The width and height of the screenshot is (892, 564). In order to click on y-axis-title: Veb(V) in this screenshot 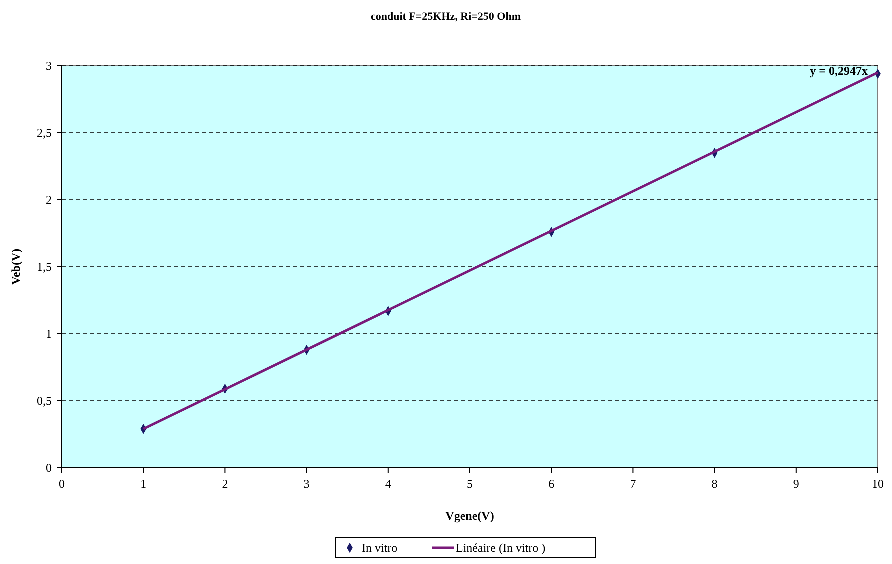, I will do `click(16, 267)`.